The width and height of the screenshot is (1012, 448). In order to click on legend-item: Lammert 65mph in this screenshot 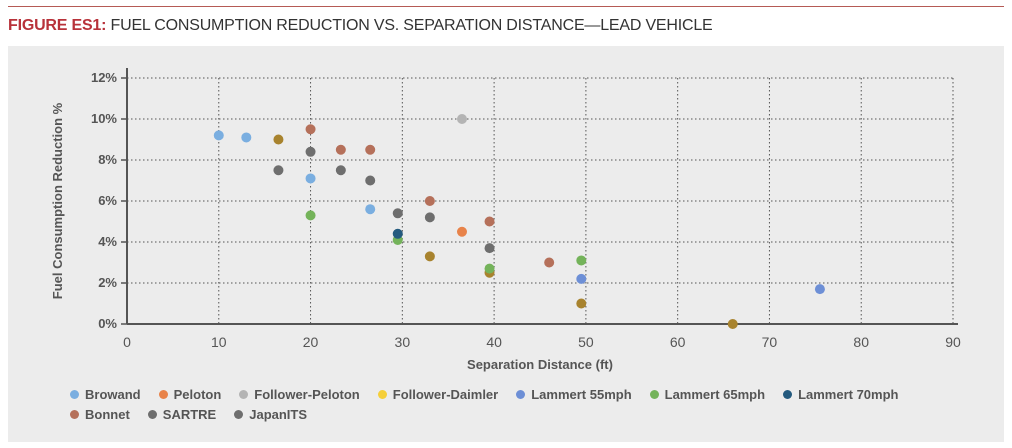, I will do `click(707, 394)`.